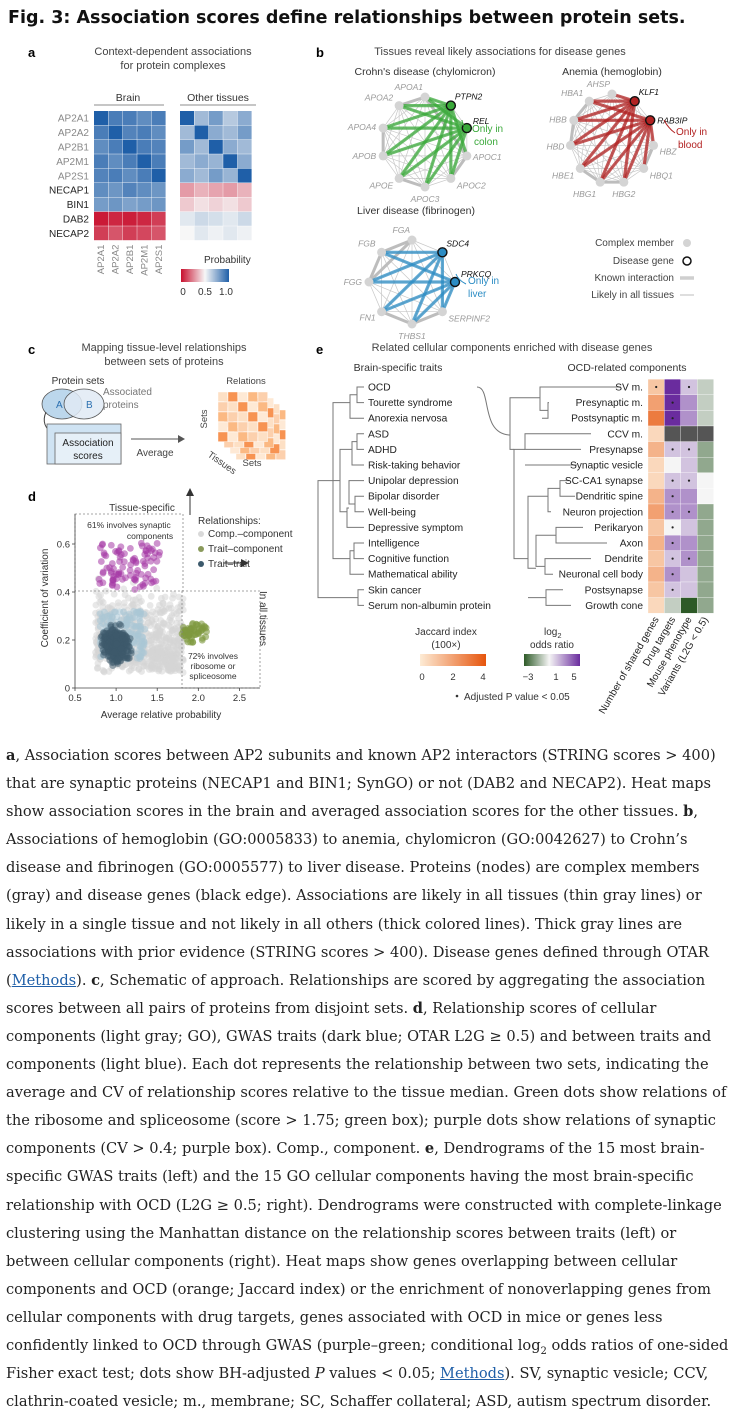 The image size is (738, 1416). I want to click on col-label: AP2M1, so click(144, 260).